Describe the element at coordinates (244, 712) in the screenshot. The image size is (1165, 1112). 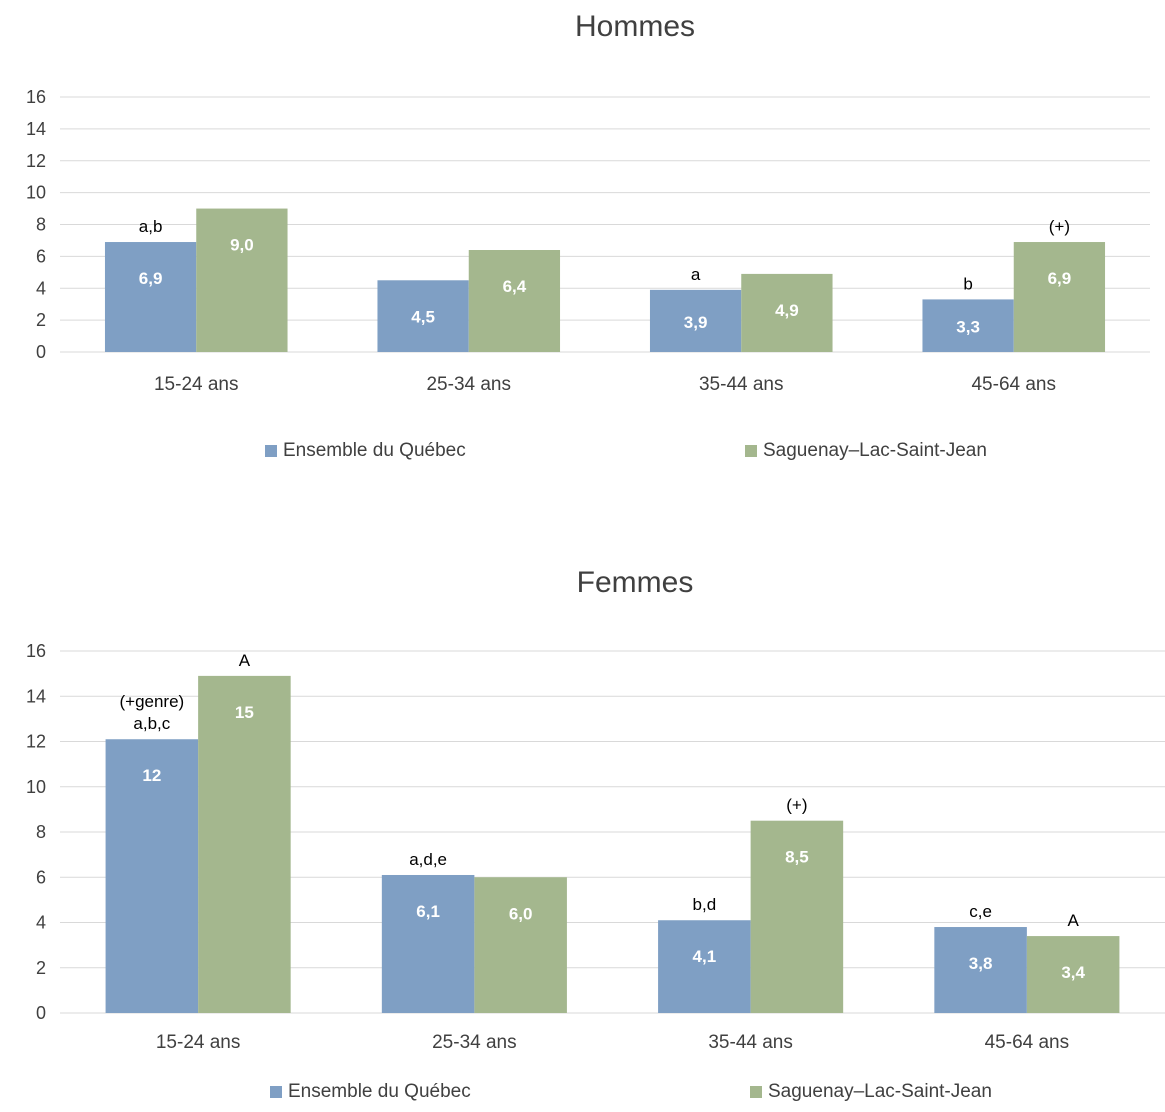
I see `data-label: 15` at that location.